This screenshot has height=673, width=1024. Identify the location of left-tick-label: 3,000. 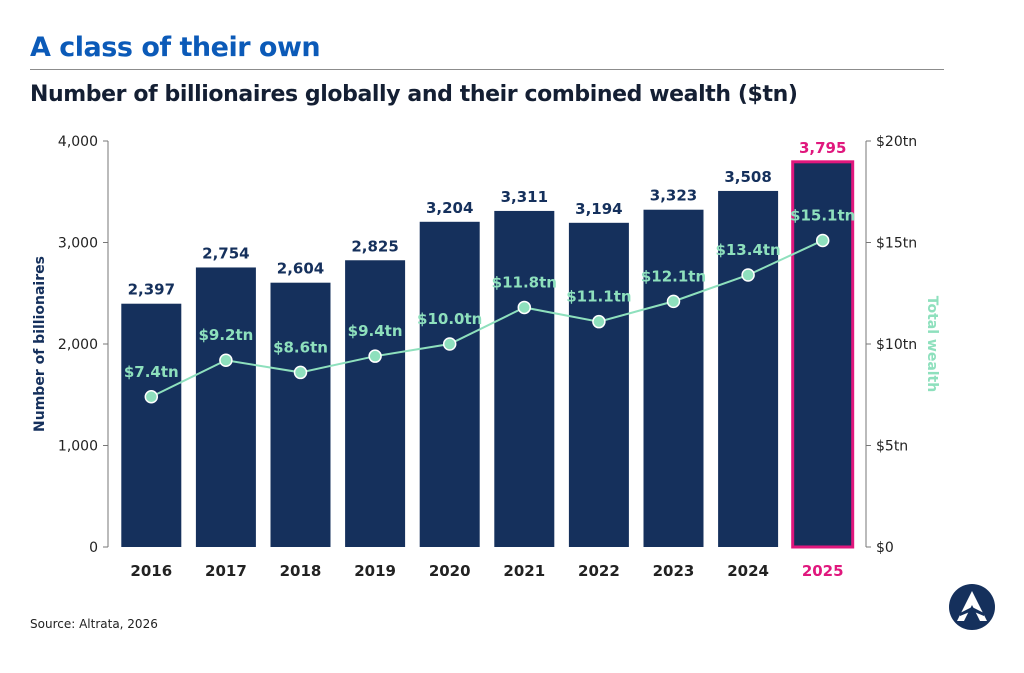
(78, 244).